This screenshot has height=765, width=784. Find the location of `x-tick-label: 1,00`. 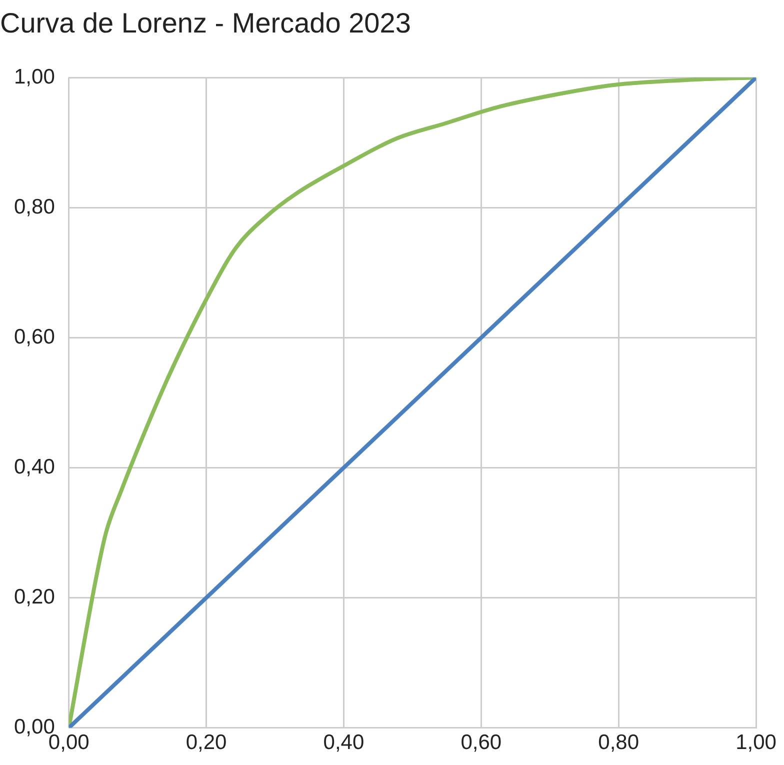

x-tick-label: 1,00 is located at coordinates (756, 742).